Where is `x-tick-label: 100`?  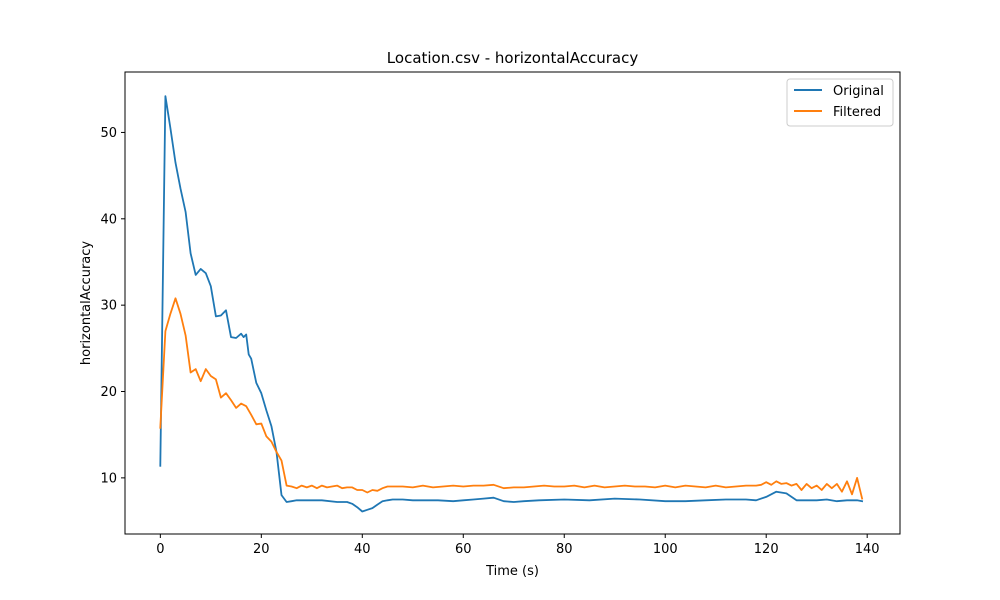
x-tick-label: 100 is located at coordinates (665, 549).